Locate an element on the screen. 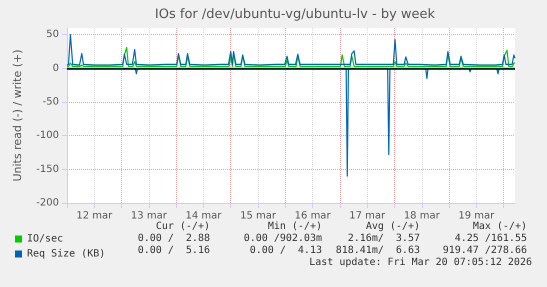 The height and width of the screenshot is (287, 547). x-tick-label: 15 mar is located at coordinates (258, 216).